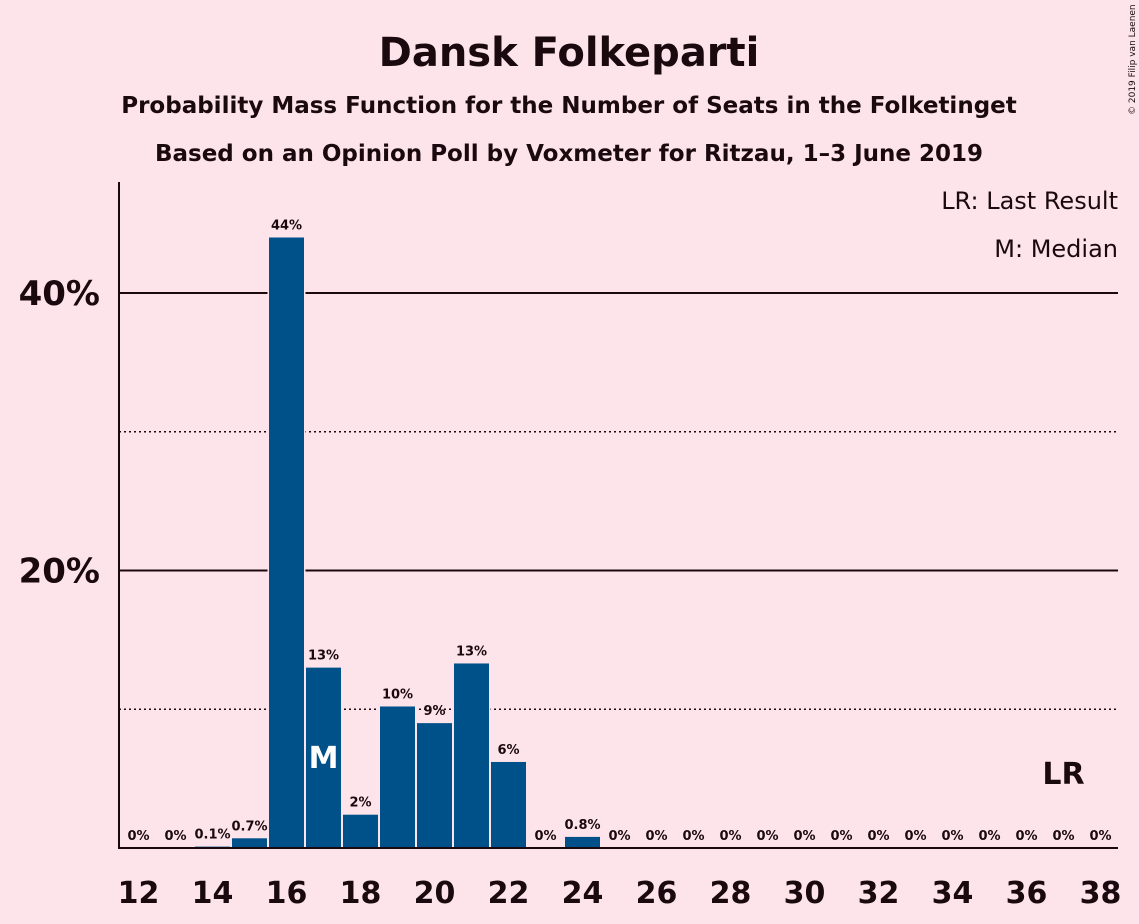  I want to click on data-label-seat-21: 13%, so click(471, 651).